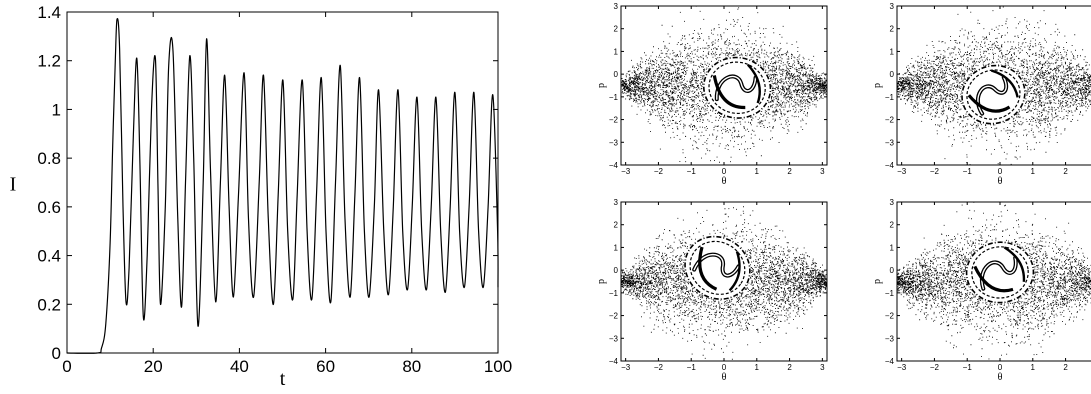  I want to click on x-tick-label: 40, so click(239, 366).